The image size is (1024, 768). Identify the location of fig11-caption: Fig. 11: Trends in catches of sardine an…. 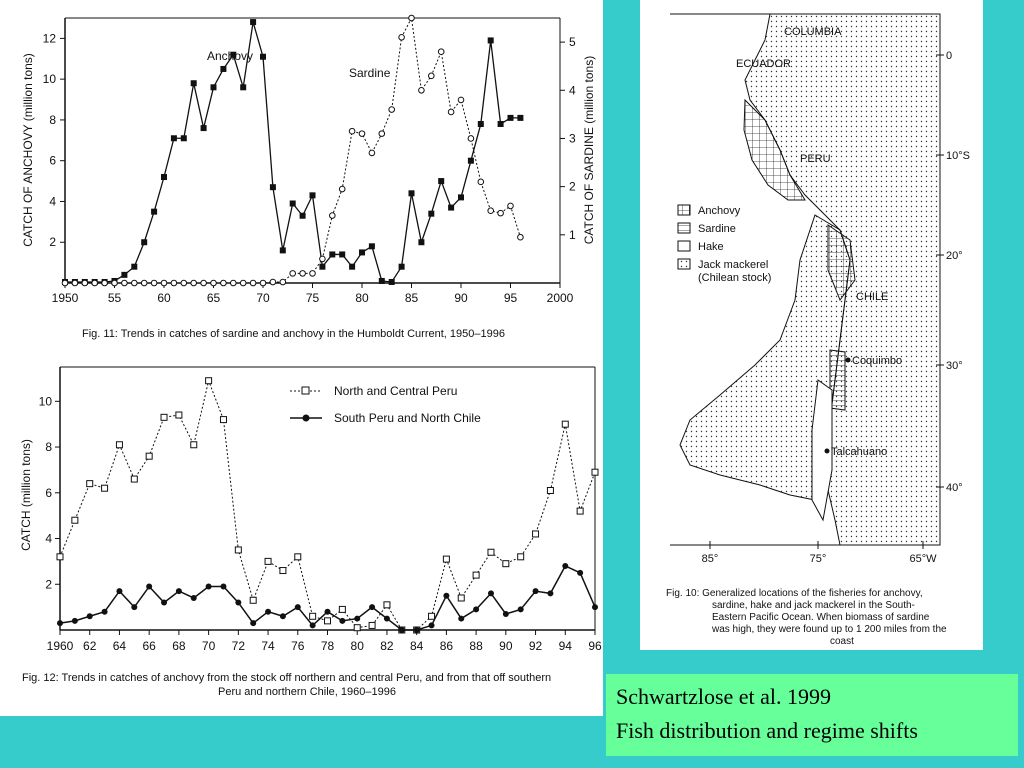
(293, 334).